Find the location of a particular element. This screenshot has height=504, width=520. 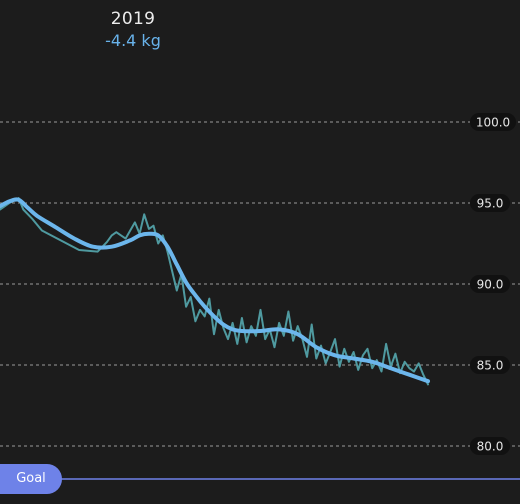

y-tick-label: 90.0 is located at coordinates (490, 285).